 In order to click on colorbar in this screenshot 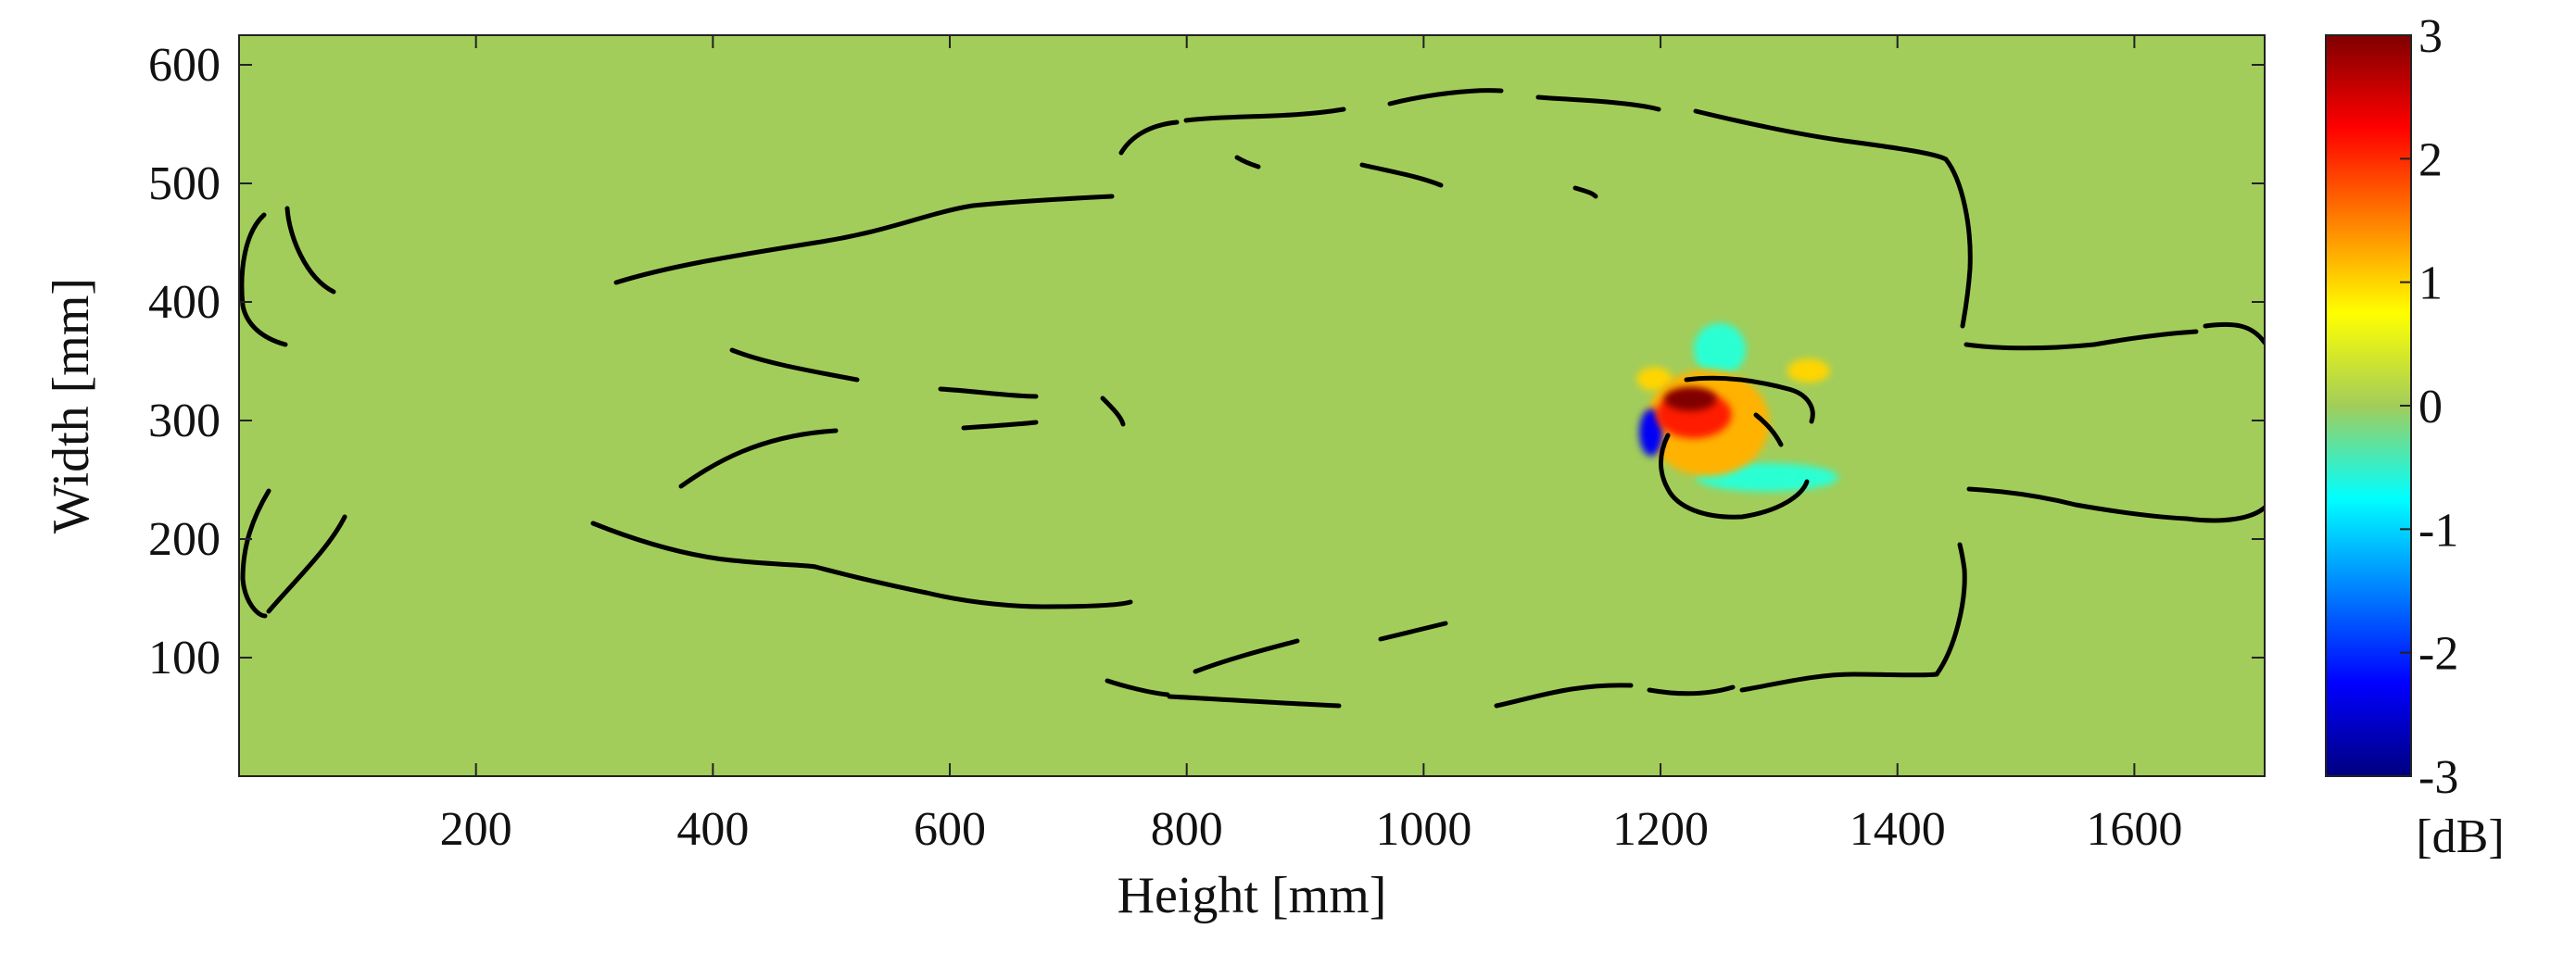, I will do `click(2369, 405)`.